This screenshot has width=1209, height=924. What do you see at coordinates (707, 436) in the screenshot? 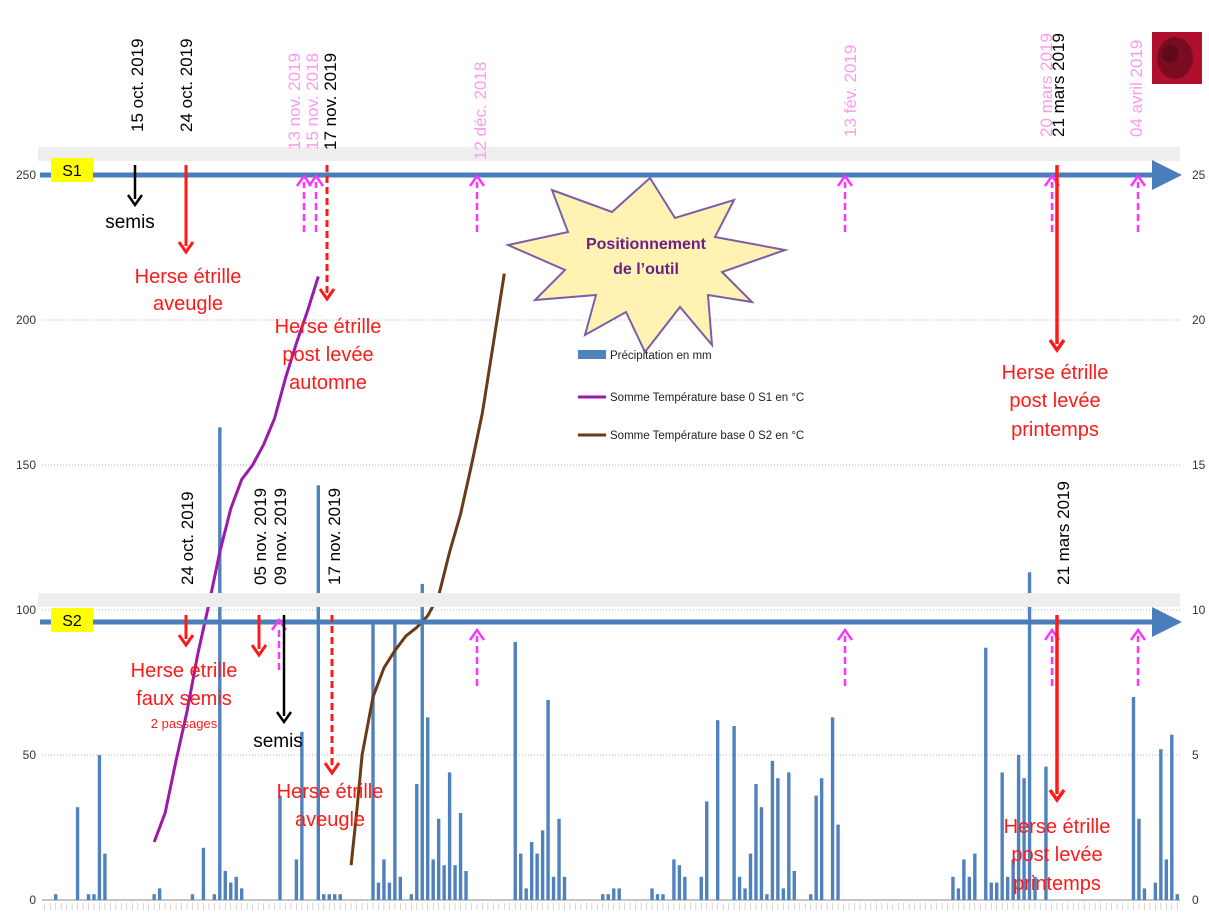
I see `legend-label-s2: Somme Température base 0 S2 en °C` at bounding box center [707, 436].